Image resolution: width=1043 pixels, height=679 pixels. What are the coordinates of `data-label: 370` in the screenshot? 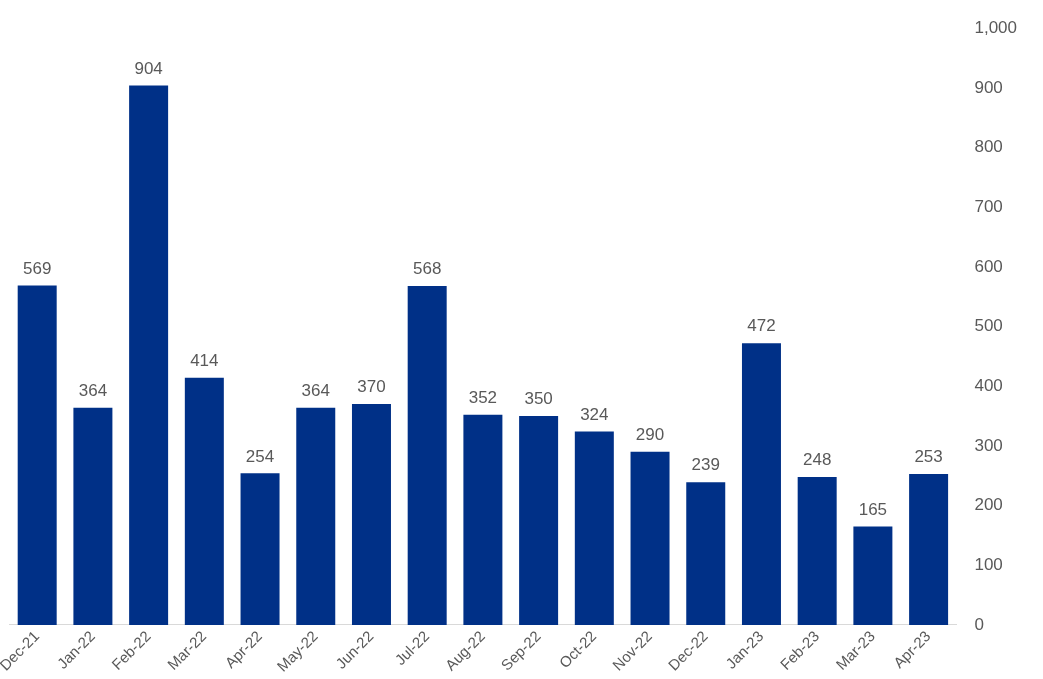 It's located at (371, 387).